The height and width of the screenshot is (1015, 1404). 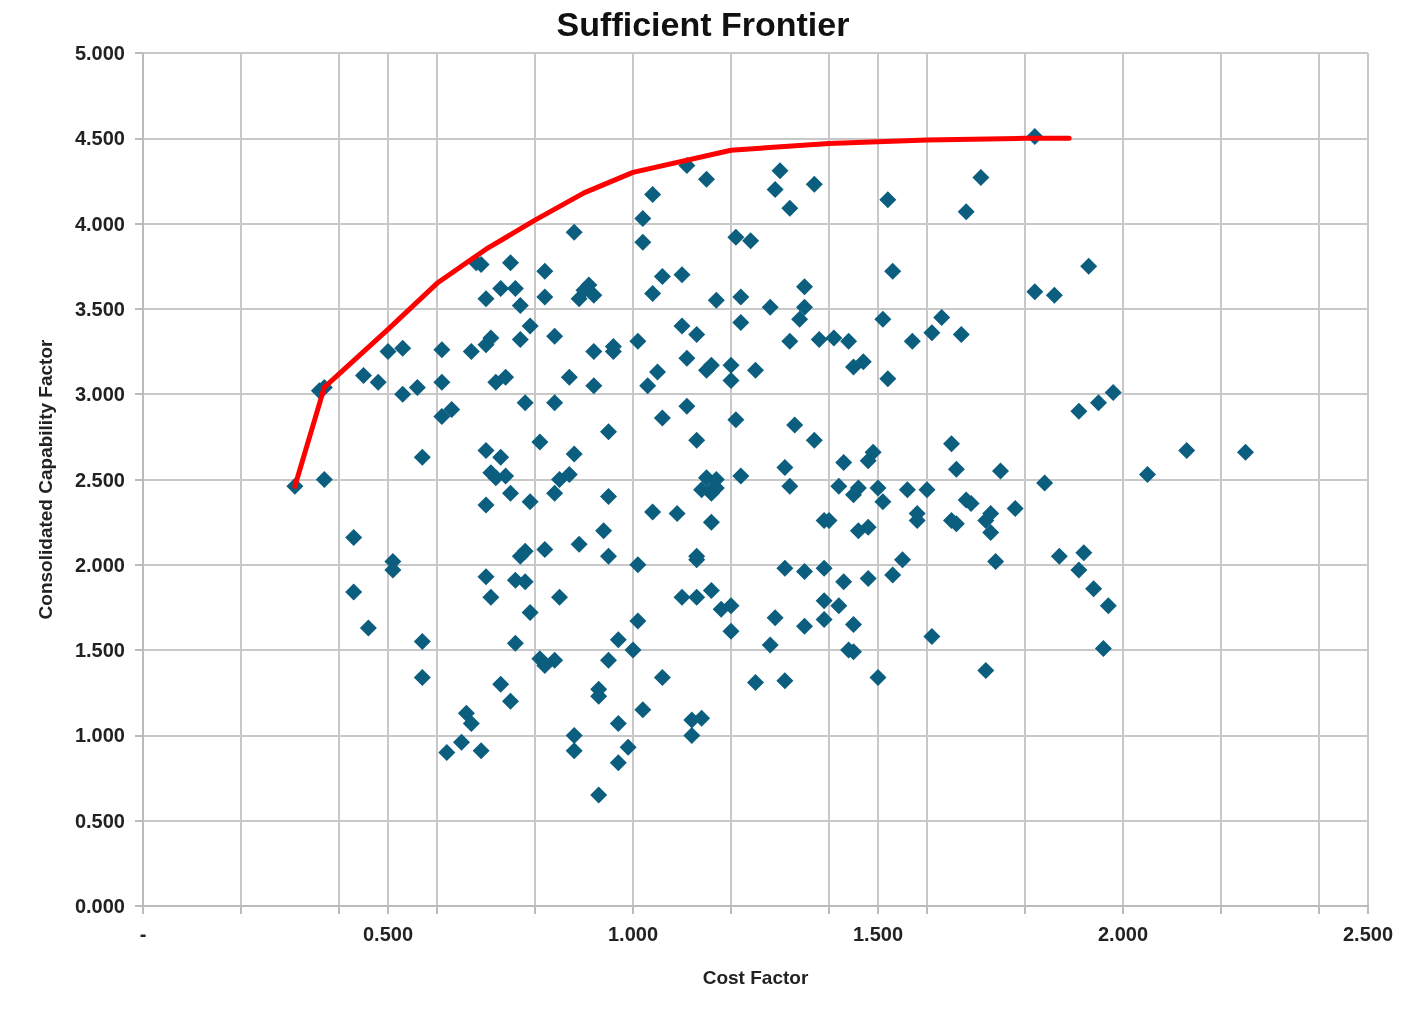 I want to click on y-axis-title: Consolidated Capability Factor, so click(x=45, y=479).